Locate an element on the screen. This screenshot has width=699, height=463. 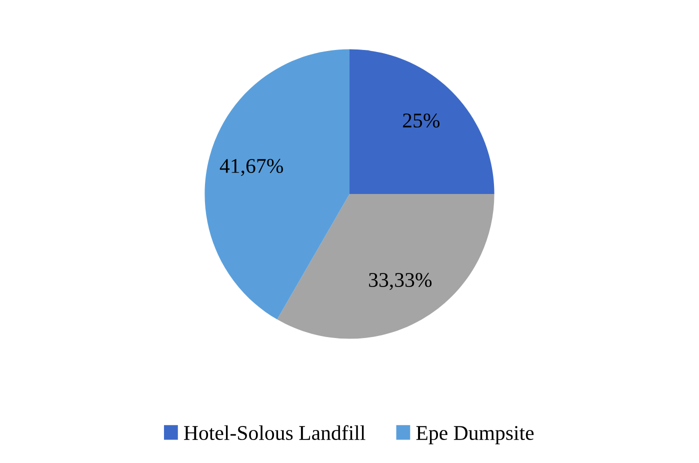
data-label: 41,67% is located at coordinates (251, 167).